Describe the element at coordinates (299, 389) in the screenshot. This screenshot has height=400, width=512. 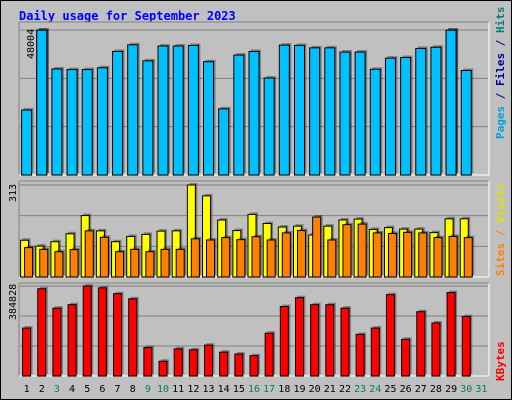
I see `x-tick-label-day-19: 19` at that location.